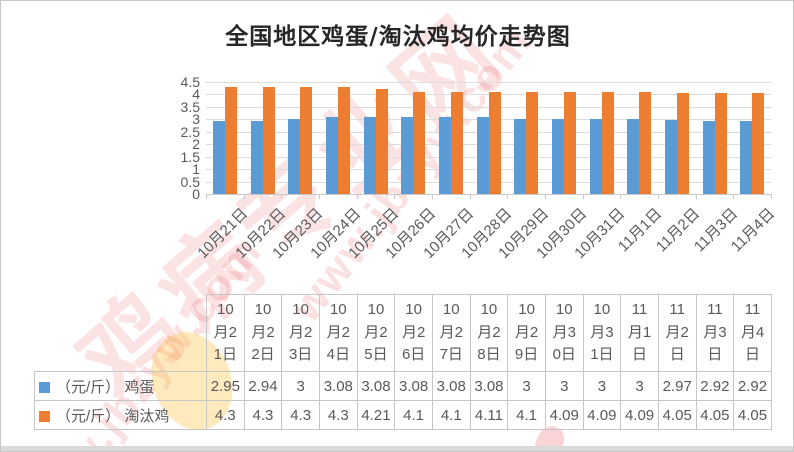 Image resolution: width=794 pixels, height=452 pixels. What do you see at coordinates (602, 333) in the screenshot?
I see `table-header-date: 10 月3 1日` at bounding box center [602, 333].